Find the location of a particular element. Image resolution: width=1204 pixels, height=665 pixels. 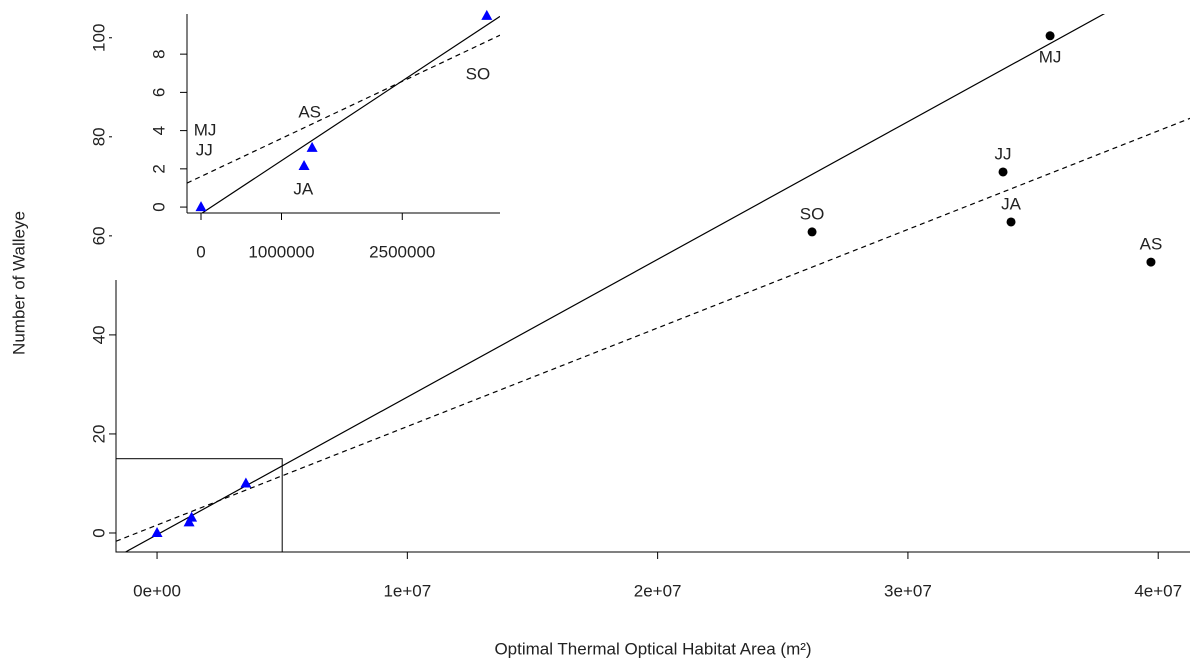

annotation: MJ is located at coordinates (205, 129).